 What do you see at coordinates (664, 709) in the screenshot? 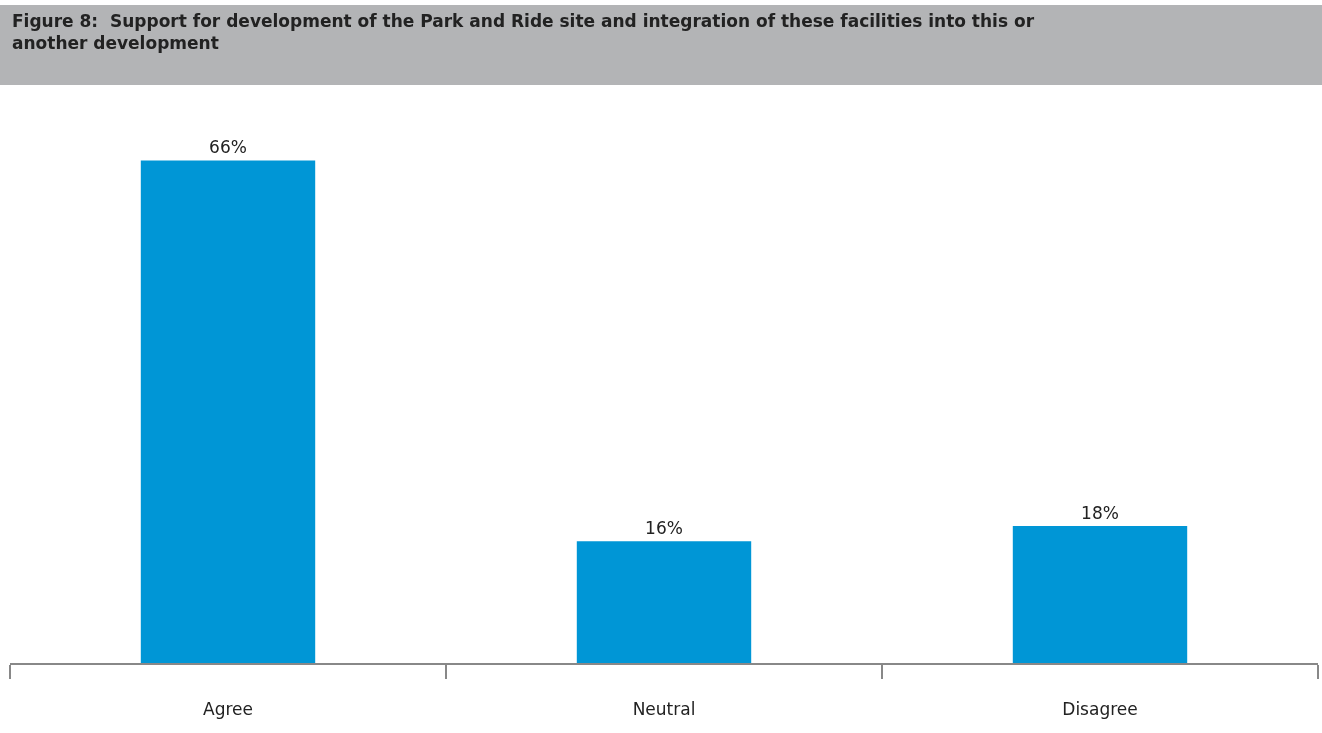
I see `x-tick-label: Neutral` at bounding box center [664, 709].